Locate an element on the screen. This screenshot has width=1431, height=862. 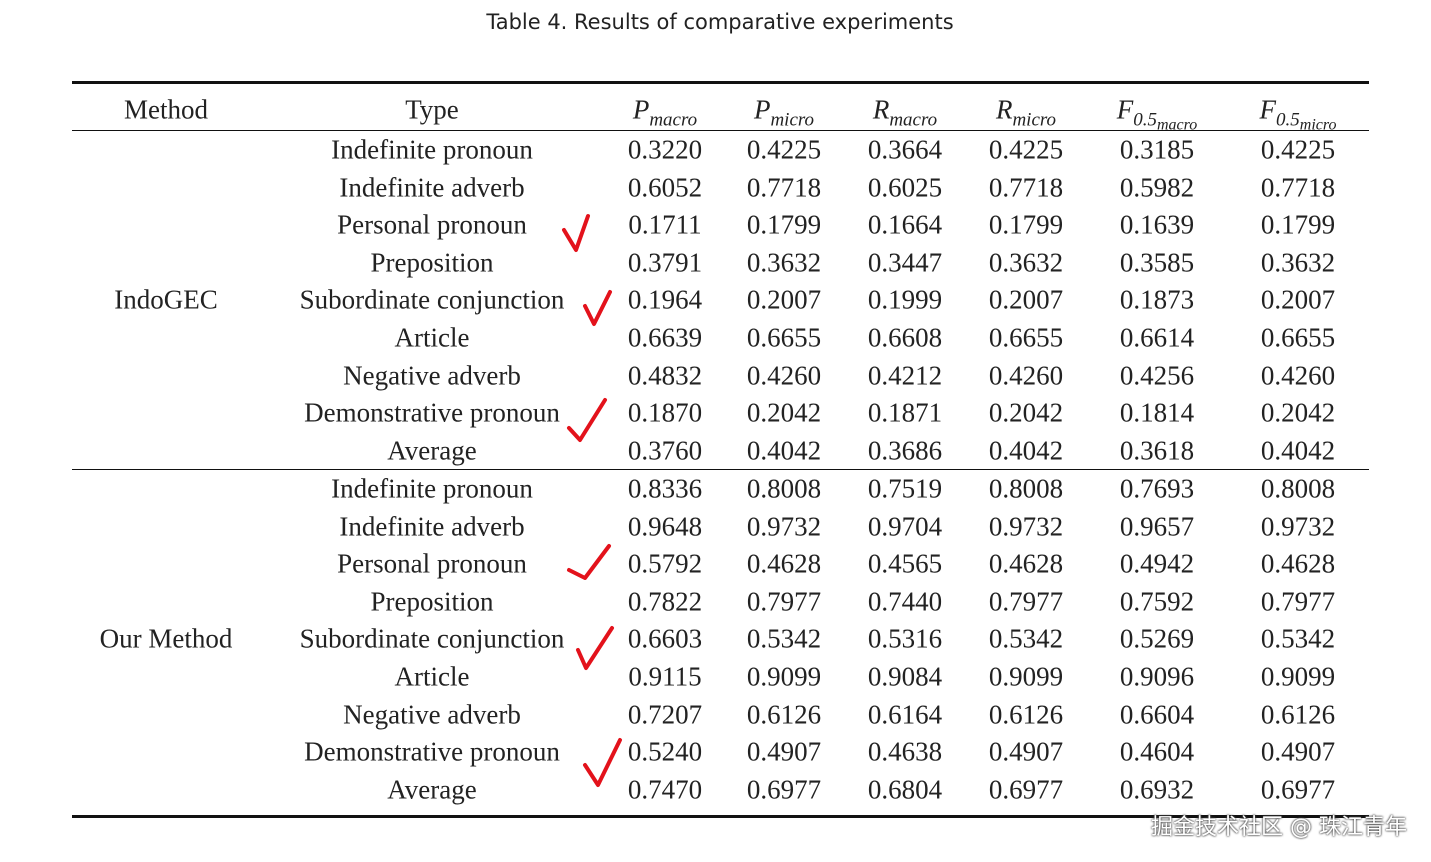
type-label: Preposition is located at coordinates (432, 601).